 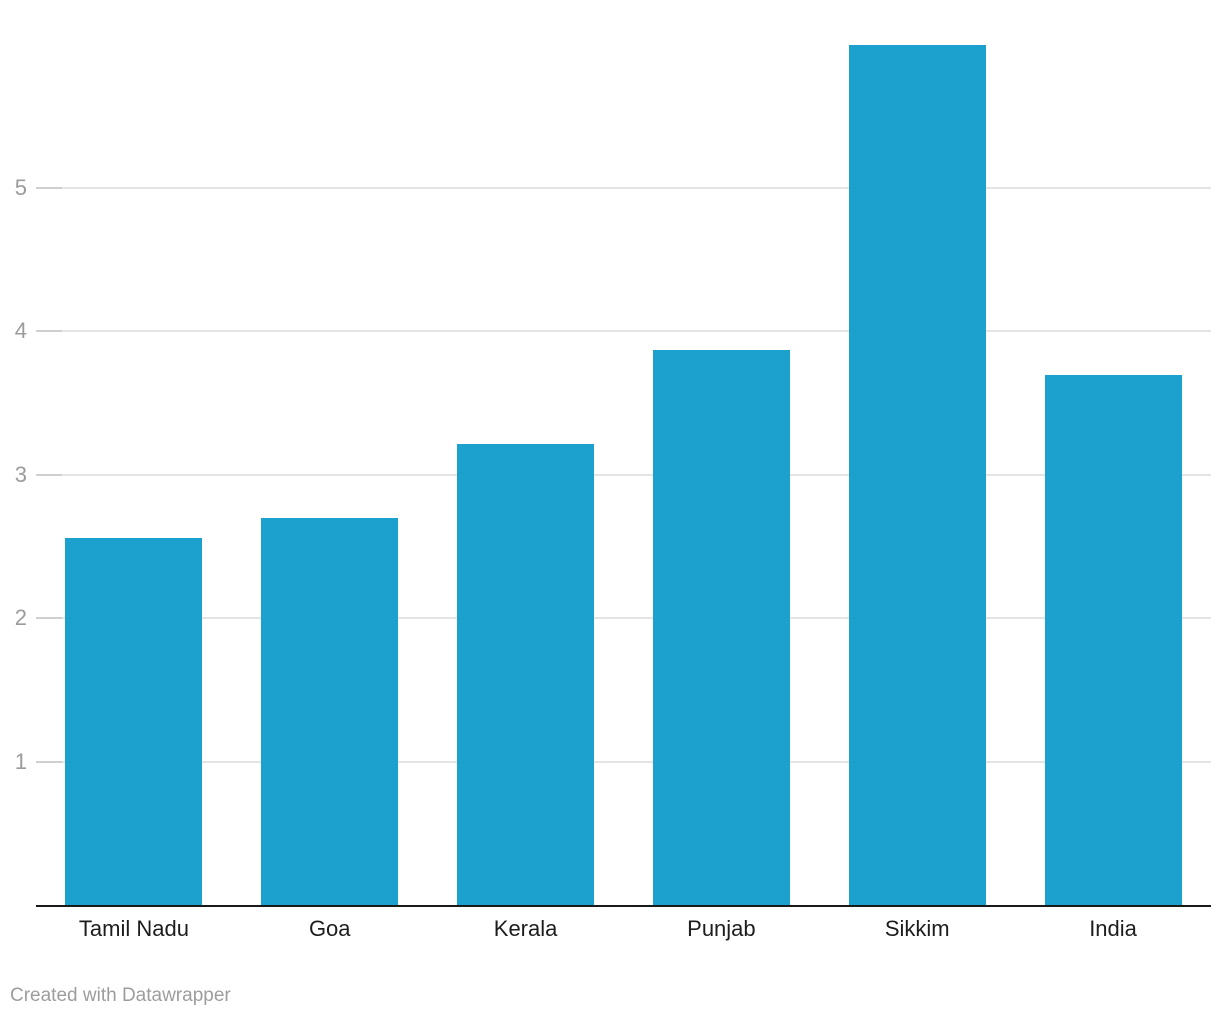 What do you see at coordinates (1113, 928) in the screenshot?
I see `x-axis-label-india: India` at bounding box center [1113, 928].